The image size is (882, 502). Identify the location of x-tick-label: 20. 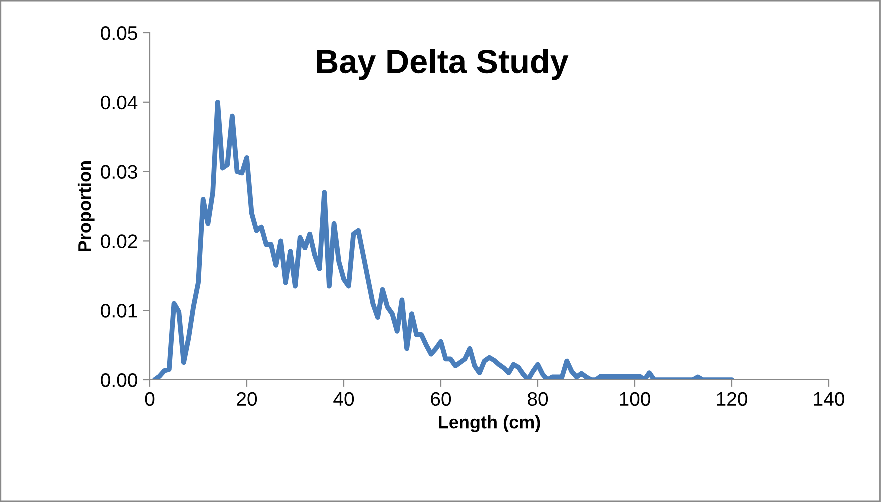
(247, 399).